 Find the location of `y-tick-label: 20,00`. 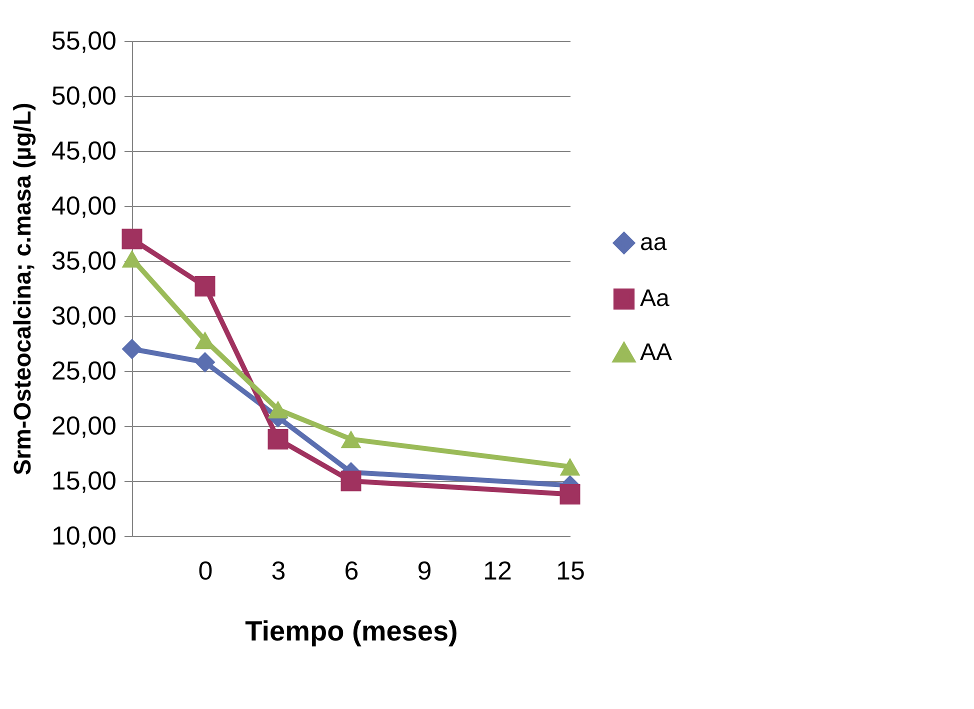

y-tick-label: 20,00 is located at coordinates (83, 425).